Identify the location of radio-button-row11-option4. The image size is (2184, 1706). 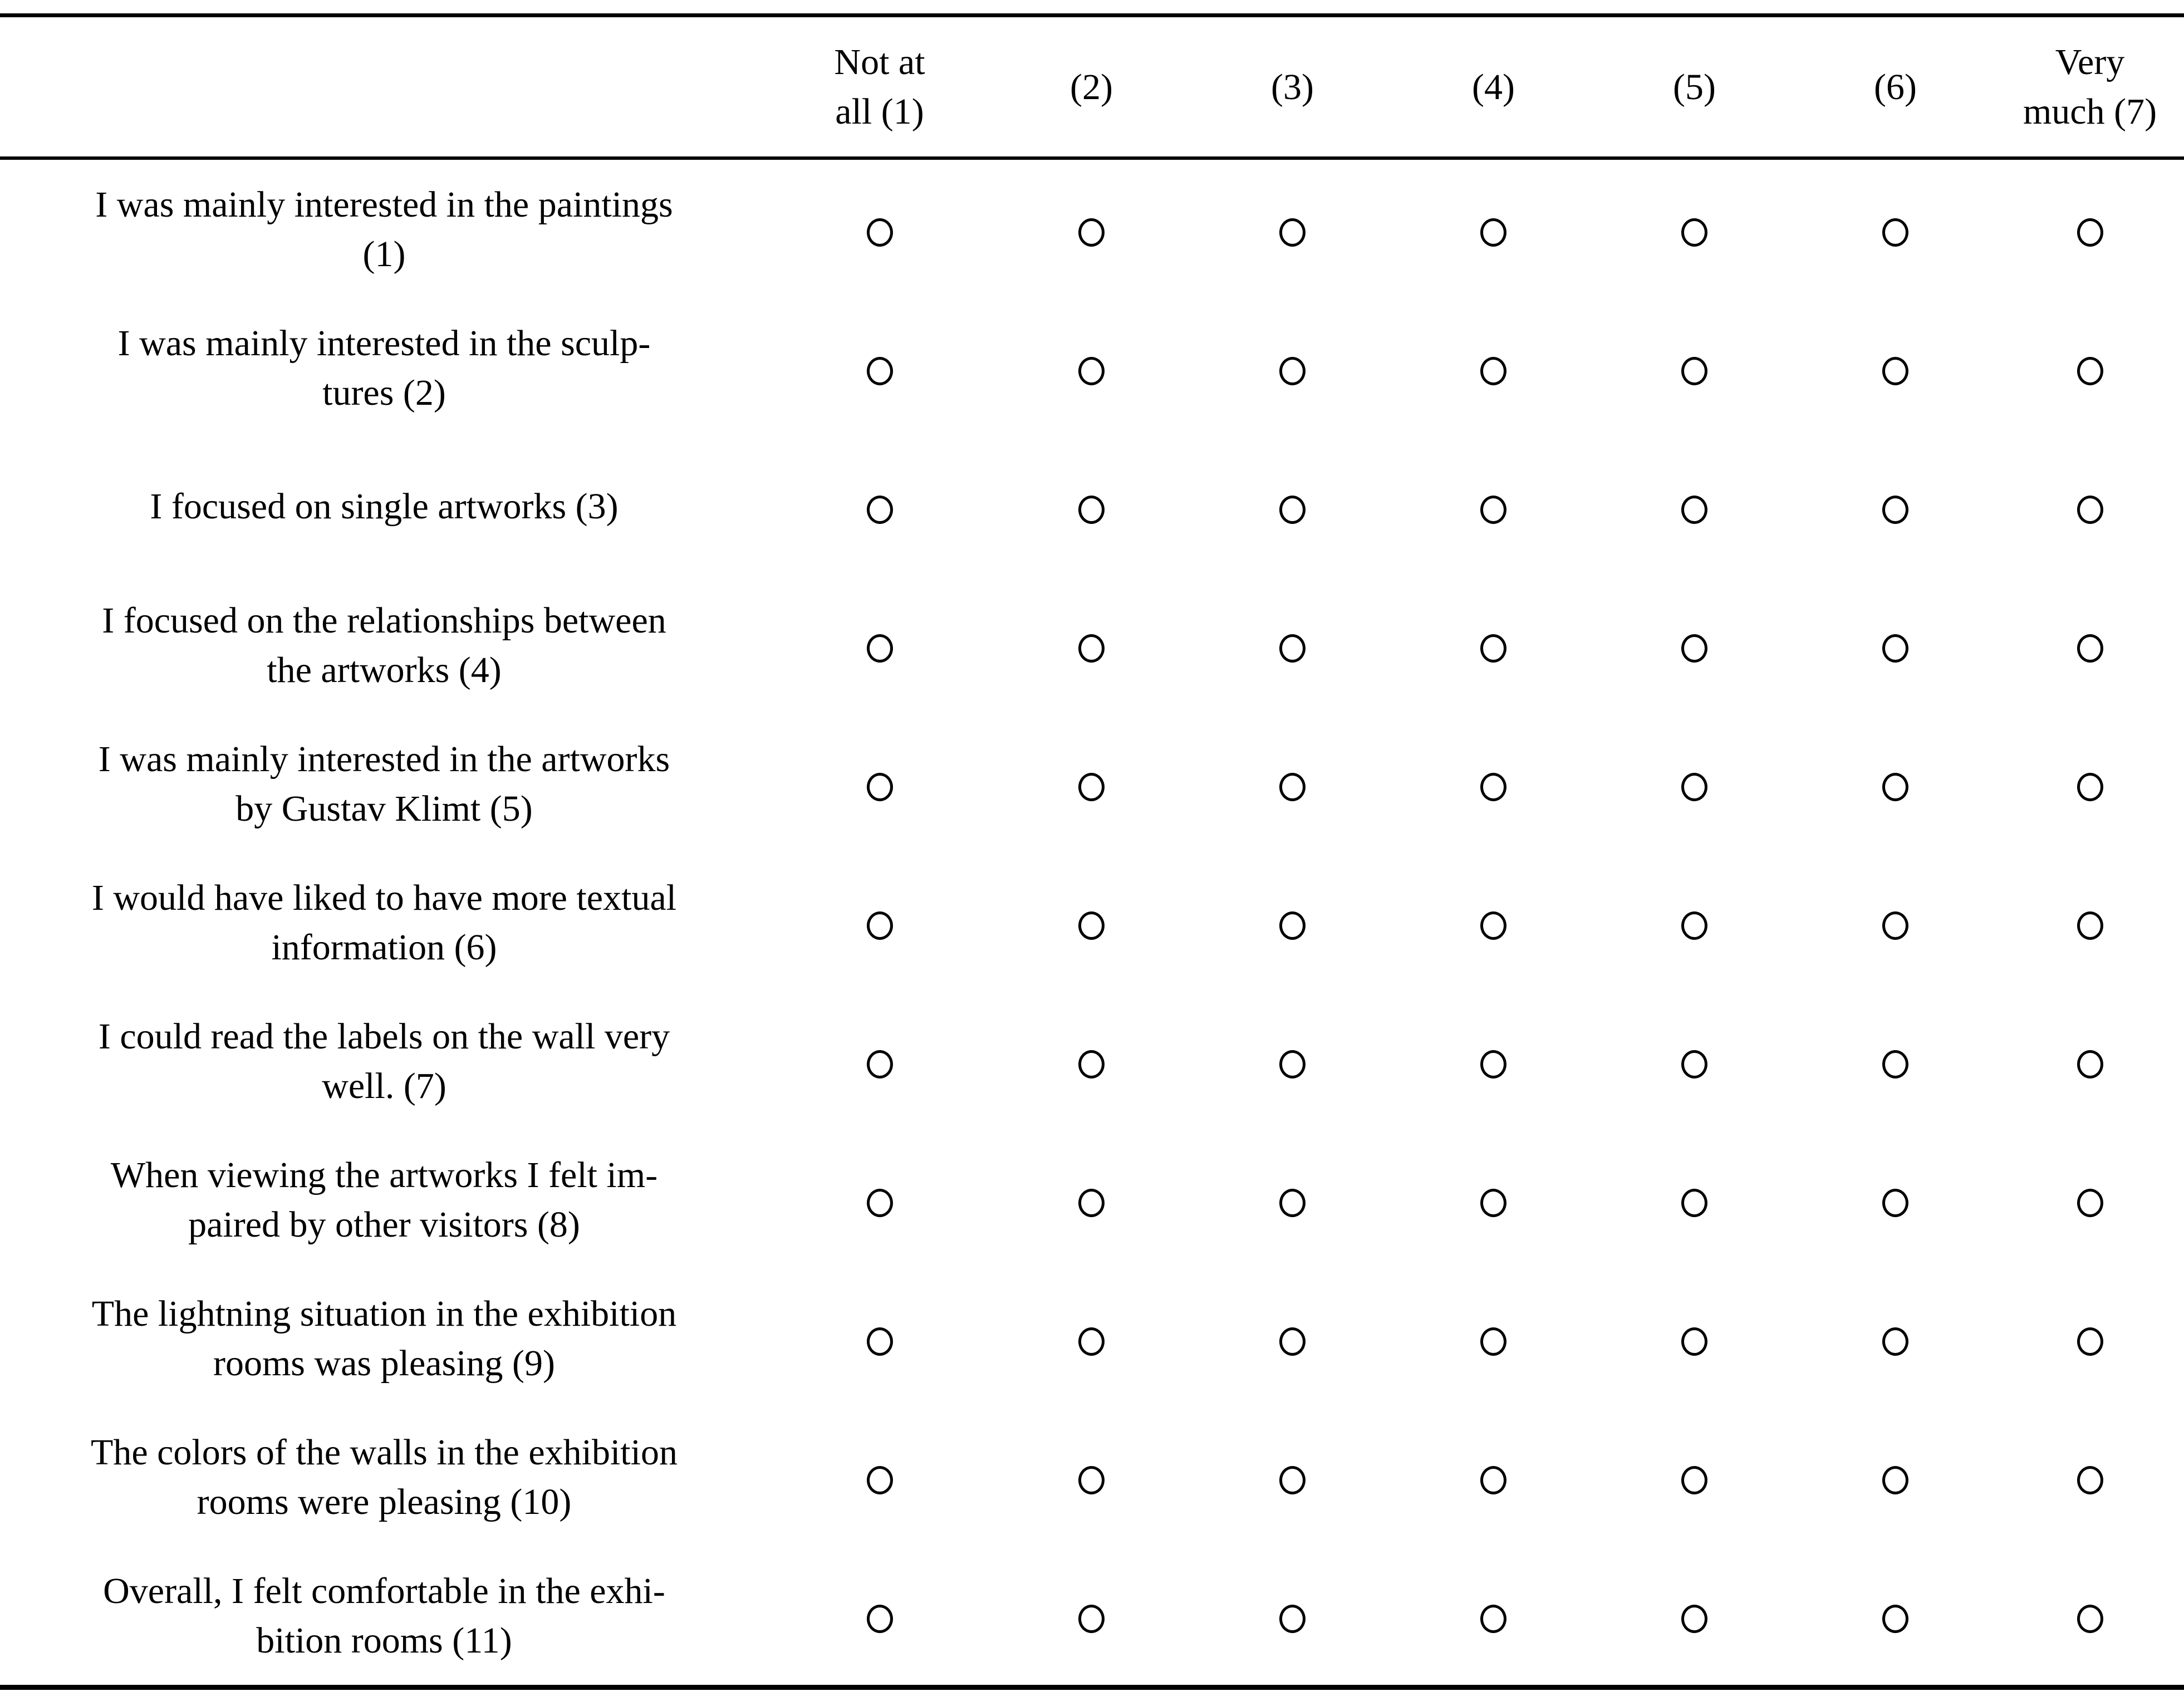
(1493, 1619).